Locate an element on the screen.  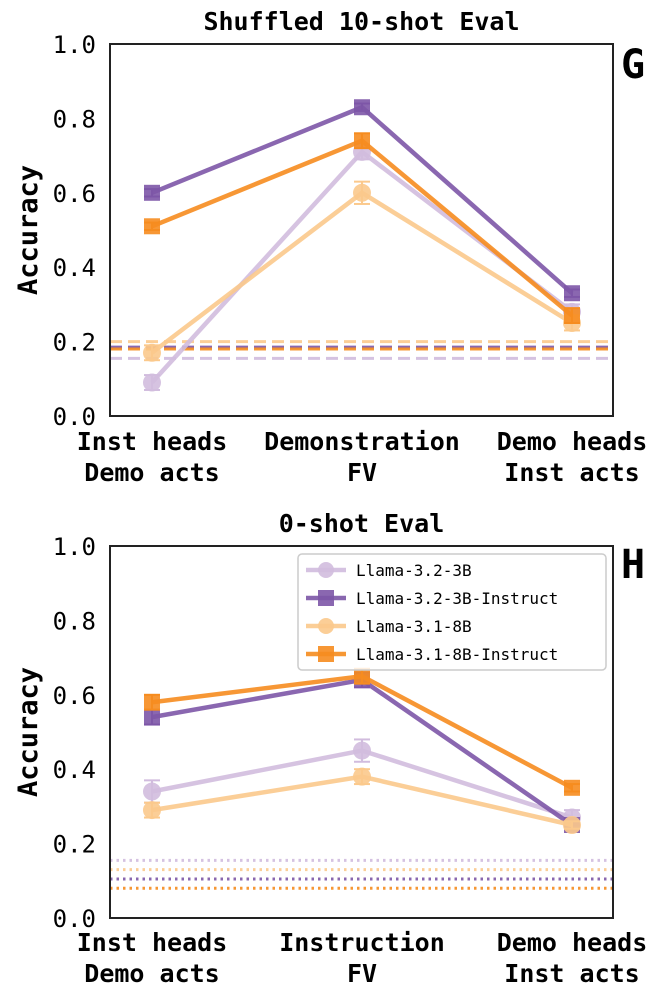
series-line is located at coordinates (362, 272).